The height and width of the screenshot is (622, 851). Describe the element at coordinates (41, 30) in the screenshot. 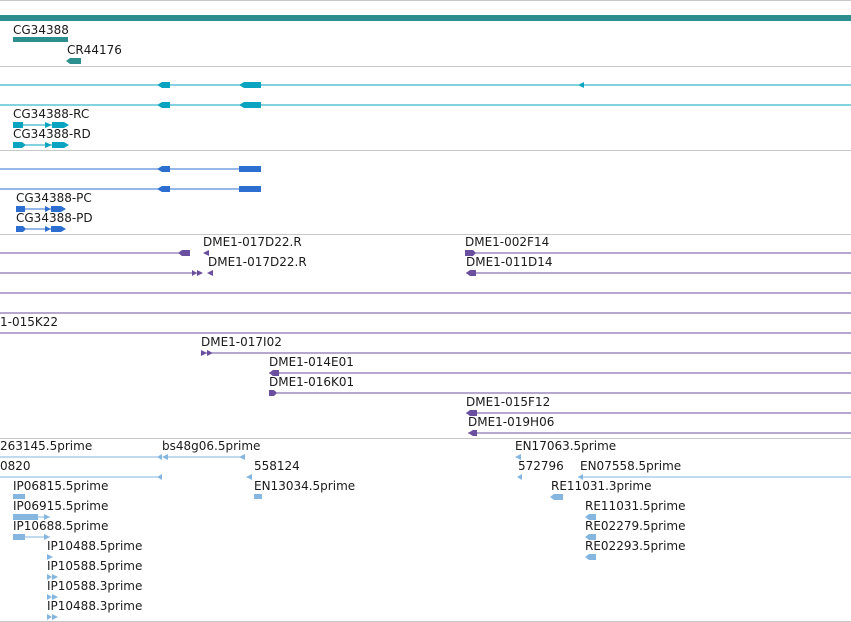

I see `gene-label: CG34388` at that location.